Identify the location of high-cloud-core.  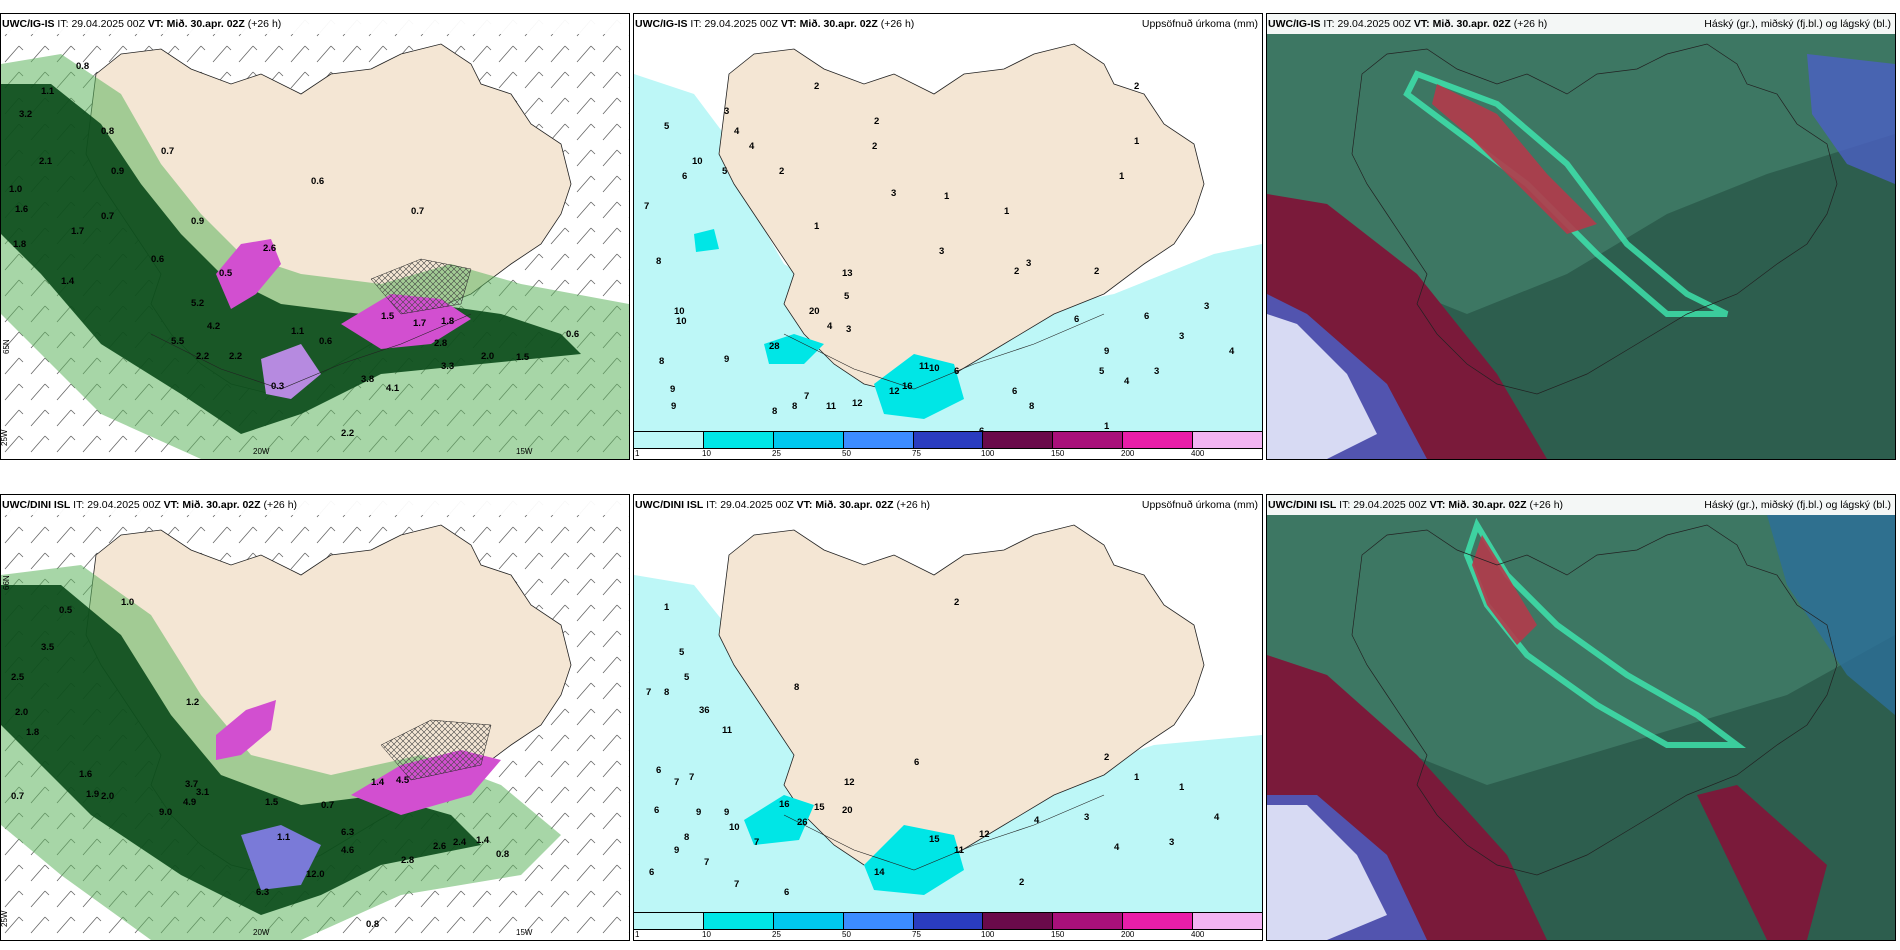
(1514, 159).